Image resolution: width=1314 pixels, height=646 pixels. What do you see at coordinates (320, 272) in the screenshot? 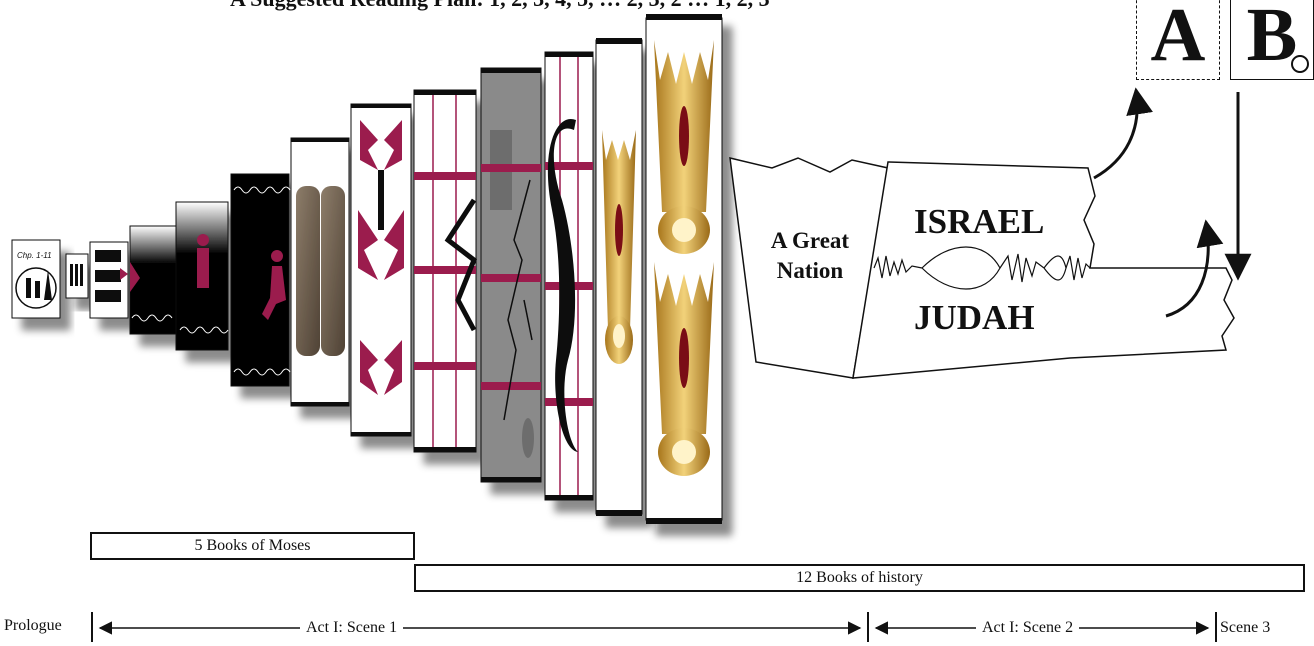
I see `book-leviticus-tablets` at bounding box center [320, 272].